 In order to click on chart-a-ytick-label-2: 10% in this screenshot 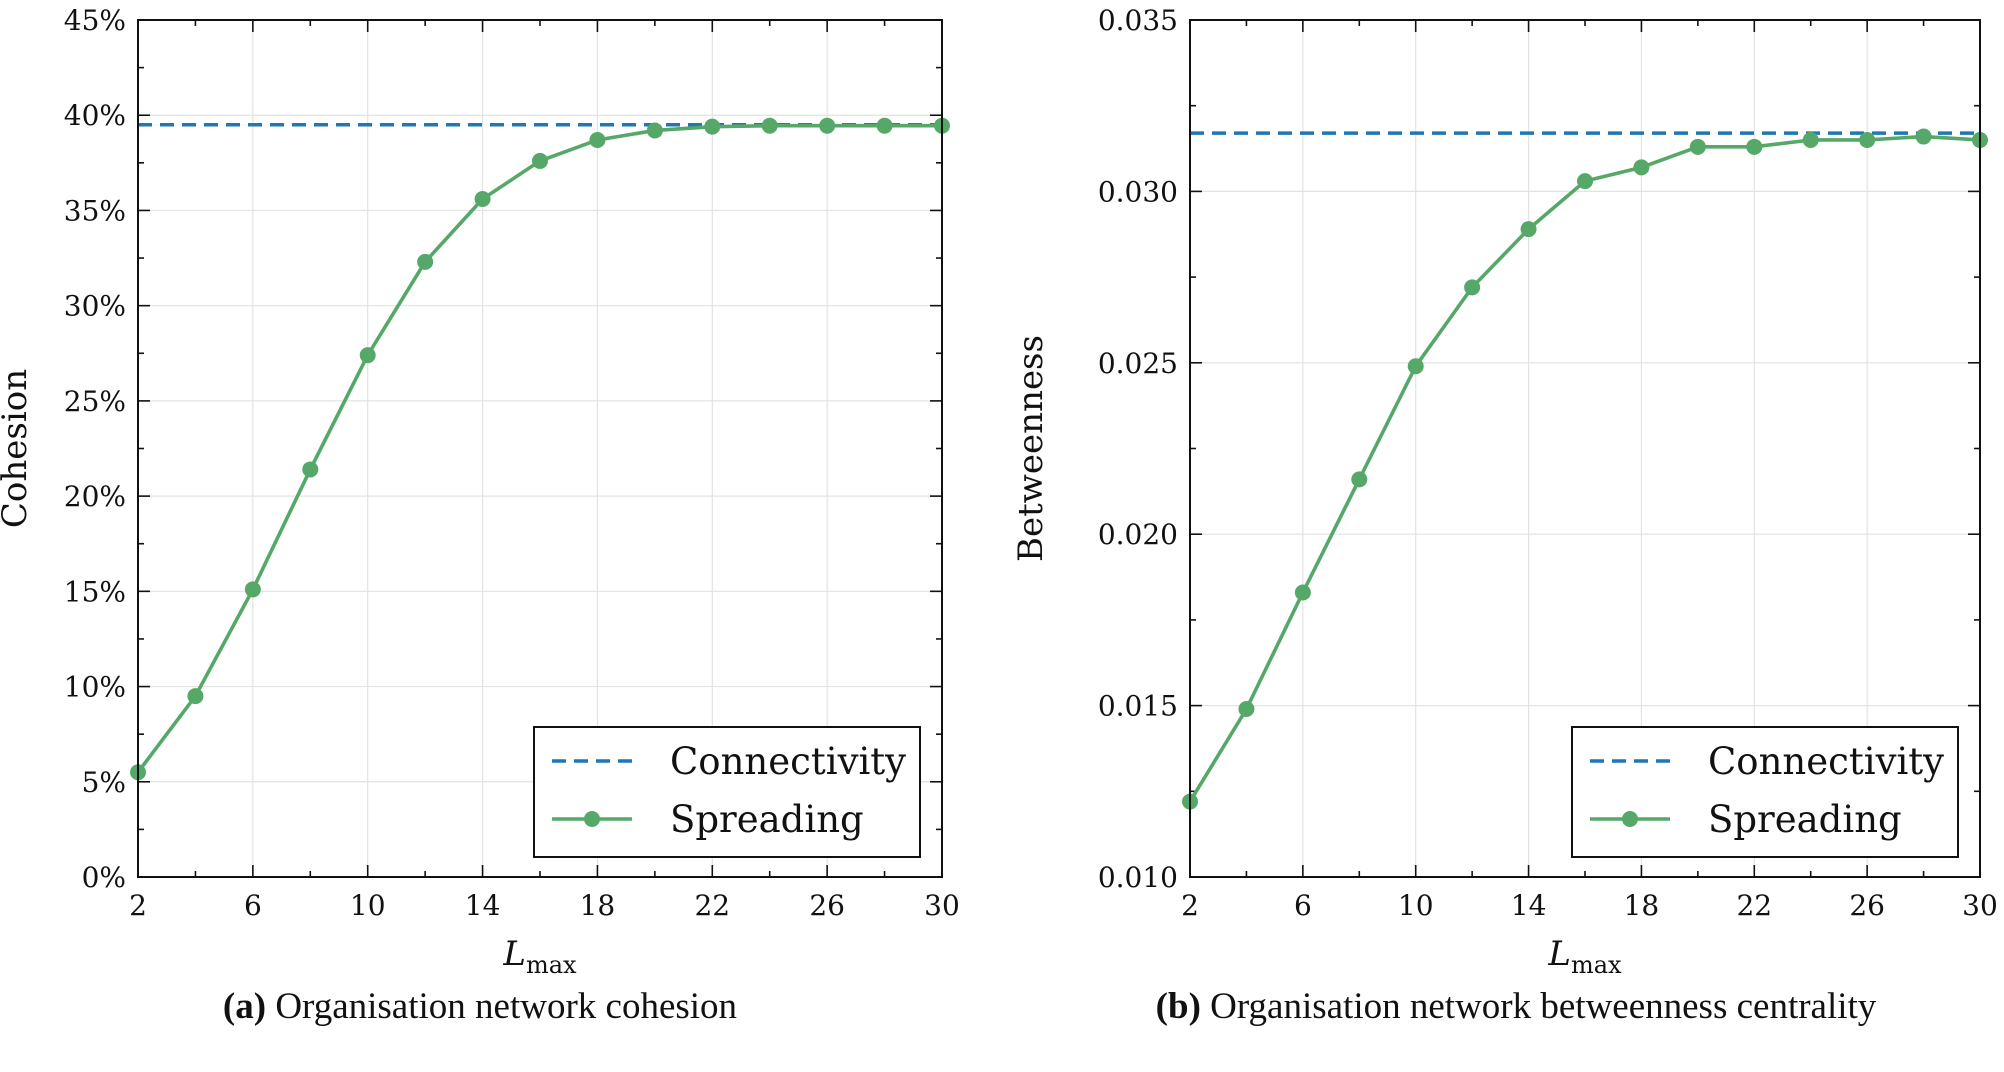, I will do `click(95, 687)`.